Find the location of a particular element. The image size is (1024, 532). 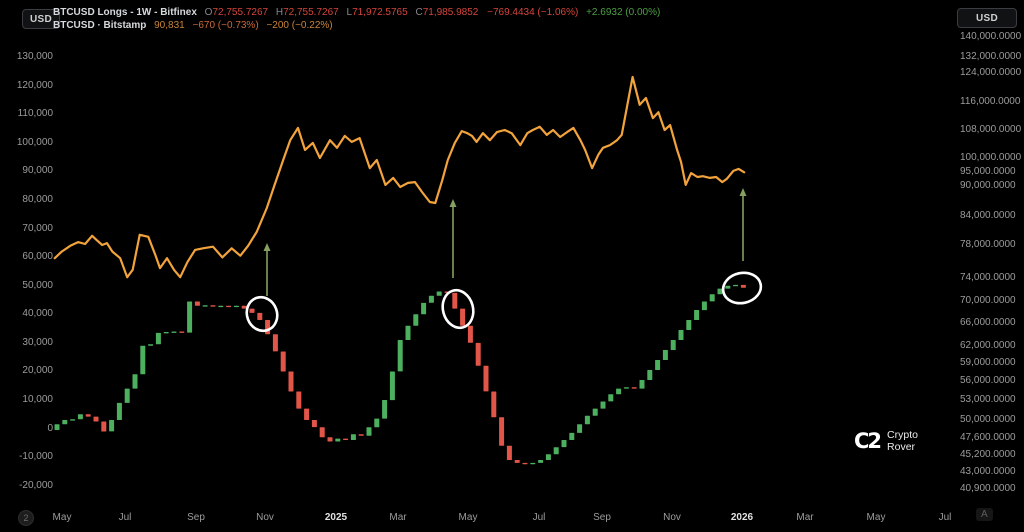

change2-value: +2.6932 (0.00%) is located at coordinates (623, 12).